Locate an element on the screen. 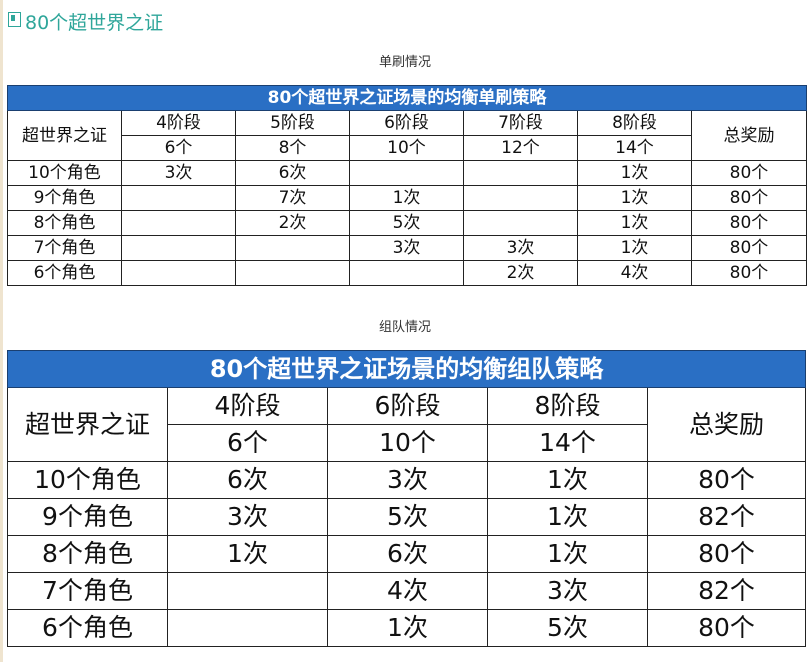 Image resolution: width=810 pixels, height=662 pixels. table-row: 9个角色 7次 1次 1次 80个 is located at coordinates (407, 198).